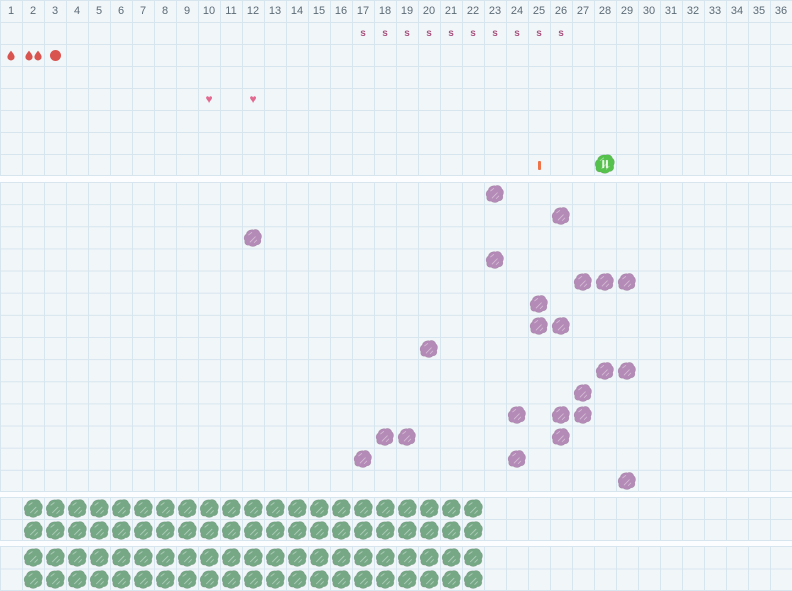  Describe the element at coordinates (605, 164) in the screenshot. I see `peak-day-marker` at that location.